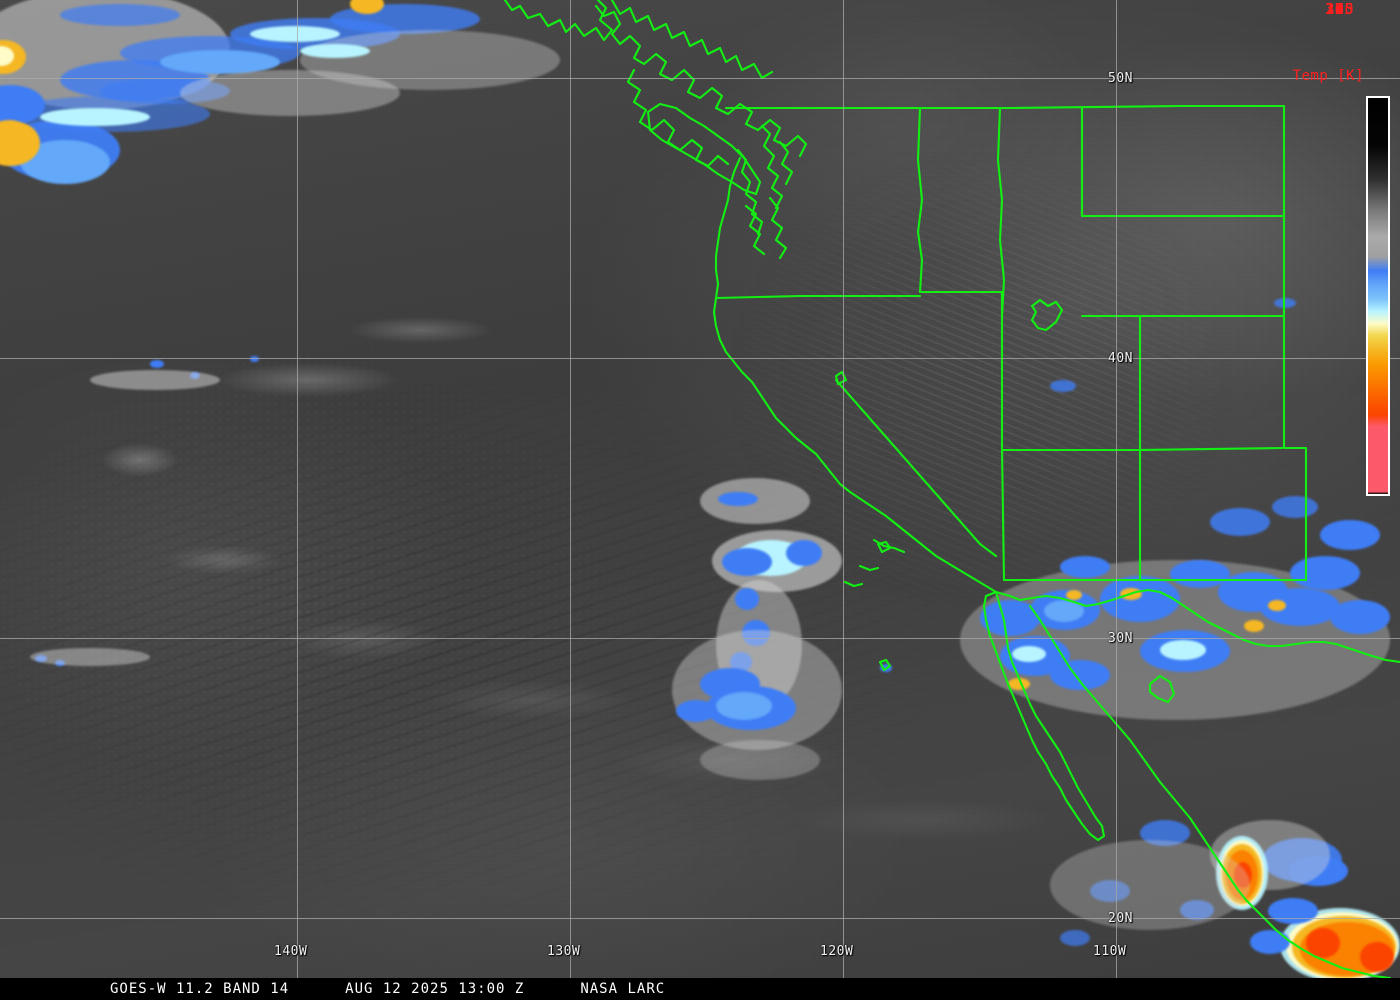  What do you see at coordinates (1116, 489) in the screenshot?
I see `longitude-line-110w` at bounding box center [1116, 489].